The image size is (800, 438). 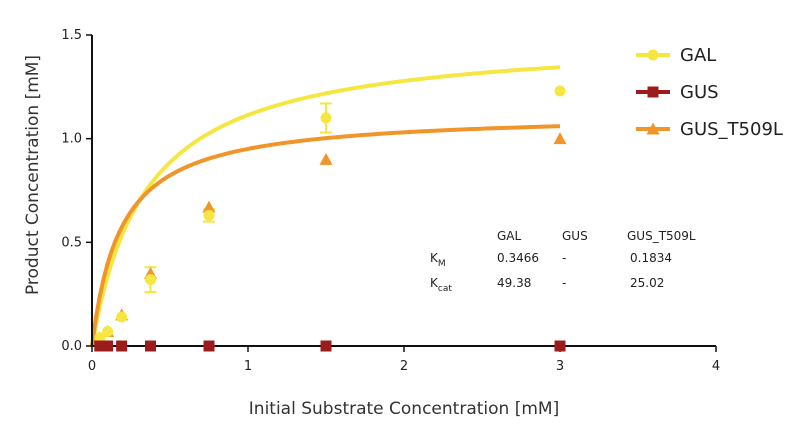 I want to click on x-tick-label: 0, so click(x=92, y=366).